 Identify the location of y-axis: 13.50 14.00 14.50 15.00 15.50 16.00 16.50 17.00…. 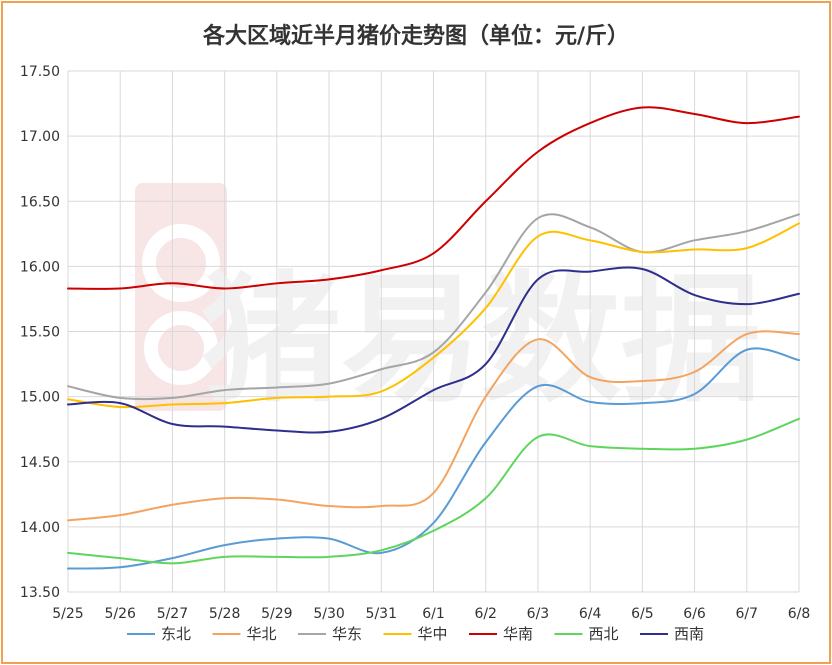
(40, 332).